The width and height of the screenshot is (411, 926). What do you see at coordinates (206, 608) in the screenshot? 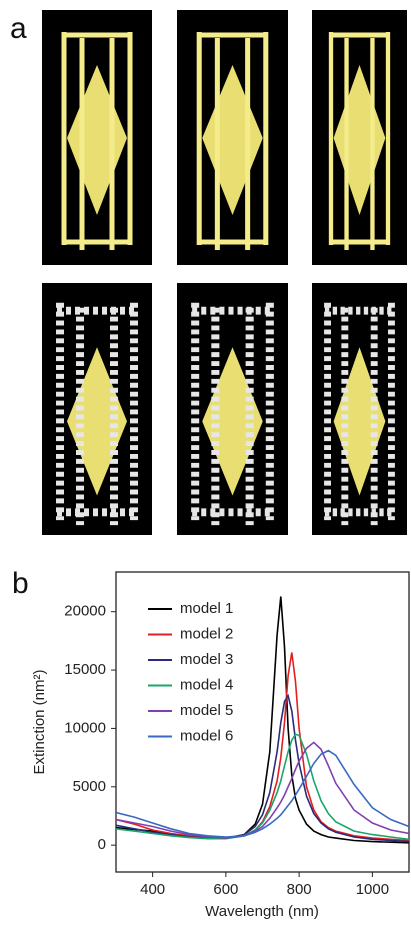
I see `legend-label: model 1` at bounding box center [206, 608].